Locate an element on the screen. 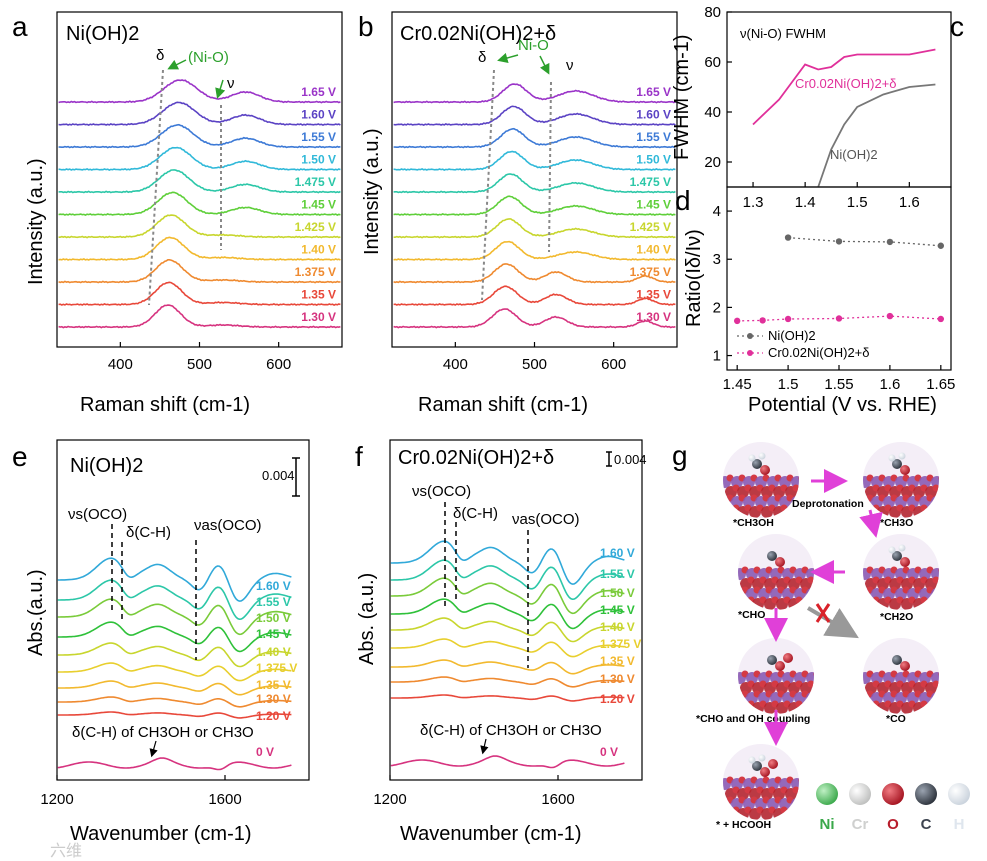 This screenshot has height=861, width=987. annotation-ni-o: (Ni-O) is located at coordinates (208, 57).